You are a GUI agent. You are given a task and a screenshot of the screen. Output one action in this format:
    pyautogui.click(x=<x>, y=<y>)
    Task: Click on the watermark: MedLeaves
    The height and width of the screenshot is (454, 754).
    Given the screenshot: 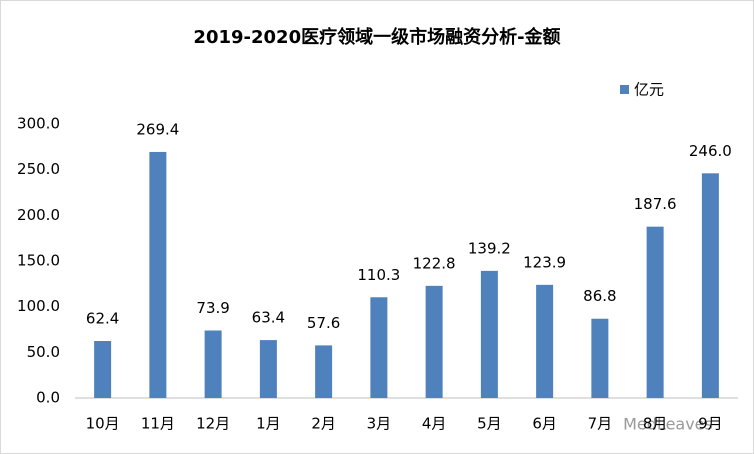 What is the action you would take?
    pyautogui.click(x=668, y=424)
    